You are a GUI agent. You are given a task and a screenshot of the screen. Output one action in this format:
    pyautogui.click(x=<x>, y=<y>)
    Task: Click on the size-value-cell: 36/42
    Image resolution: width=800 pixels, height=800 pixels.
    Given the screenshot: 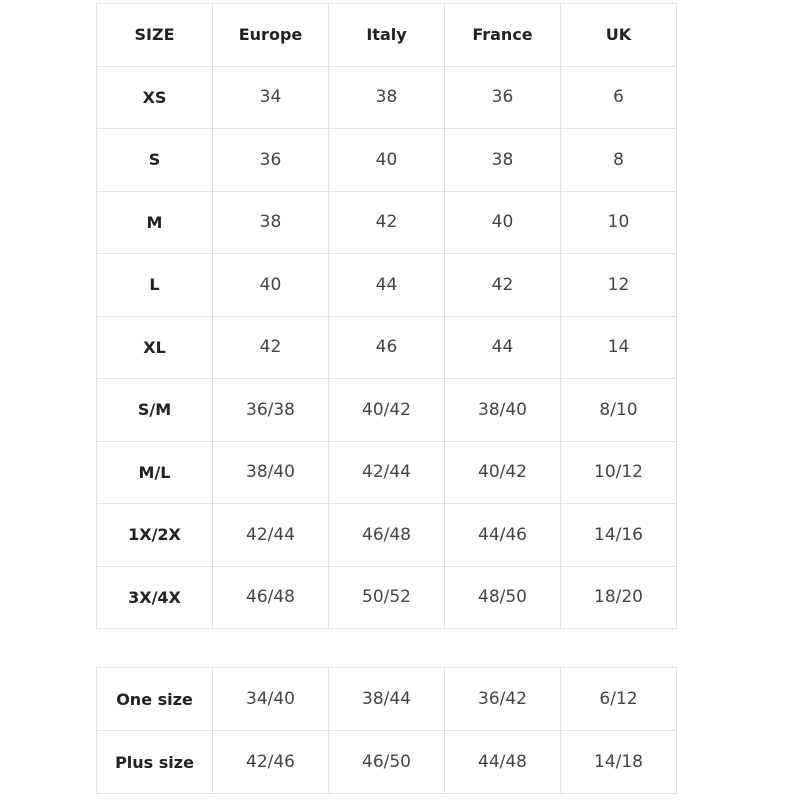 What is the action you would take?
    pyautogui.click(x=502, y=699)
    